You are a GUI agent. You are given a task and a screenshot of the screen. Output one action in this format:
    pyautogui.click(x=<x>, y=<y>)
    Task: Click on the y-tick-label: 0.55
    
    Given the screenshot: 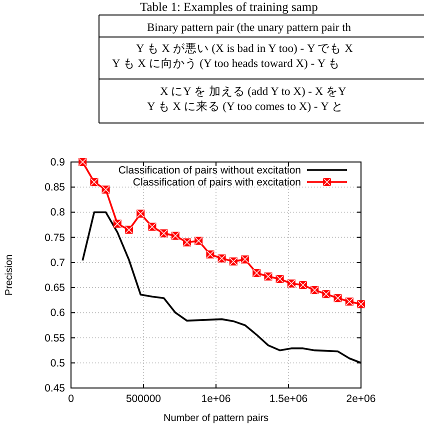 What is the action you would take?
    pyautogui.click(x=55, y=338)
    